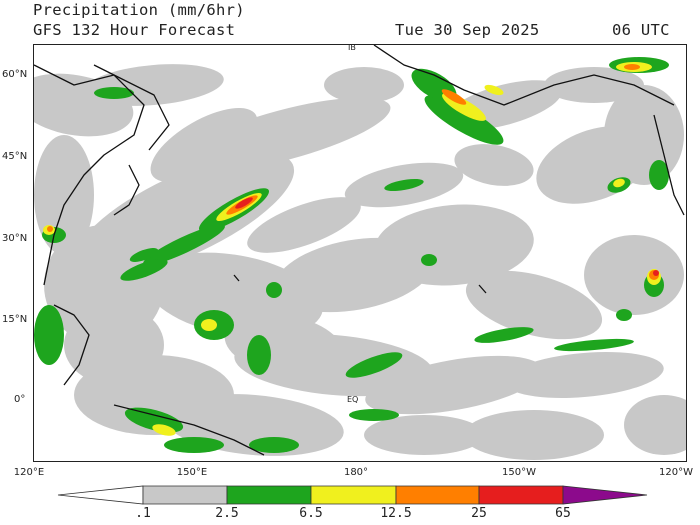 Image resolution: width=700 pixels, height=525 pixels. What do you see at coordinates (353, 399) in the screenshot?
I see `equator-tag: EQ` at bounding box center [353, 399].